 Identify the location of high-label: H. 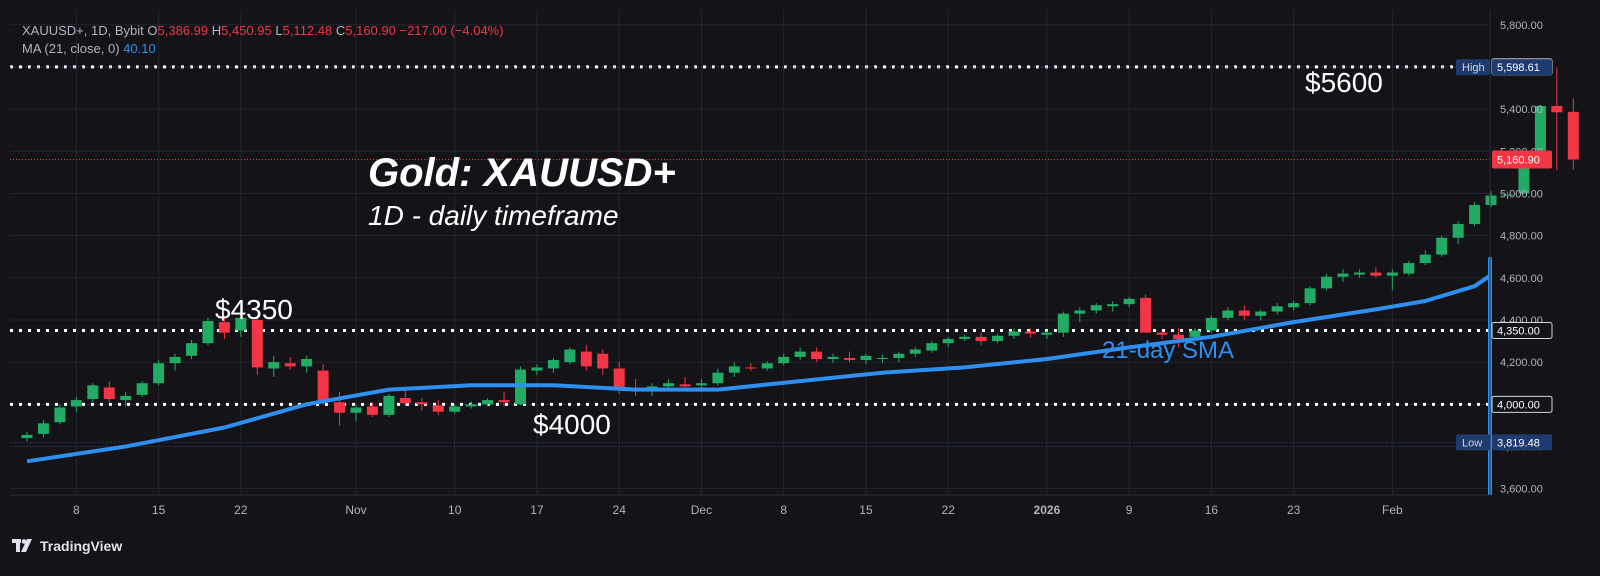
(216, 30).